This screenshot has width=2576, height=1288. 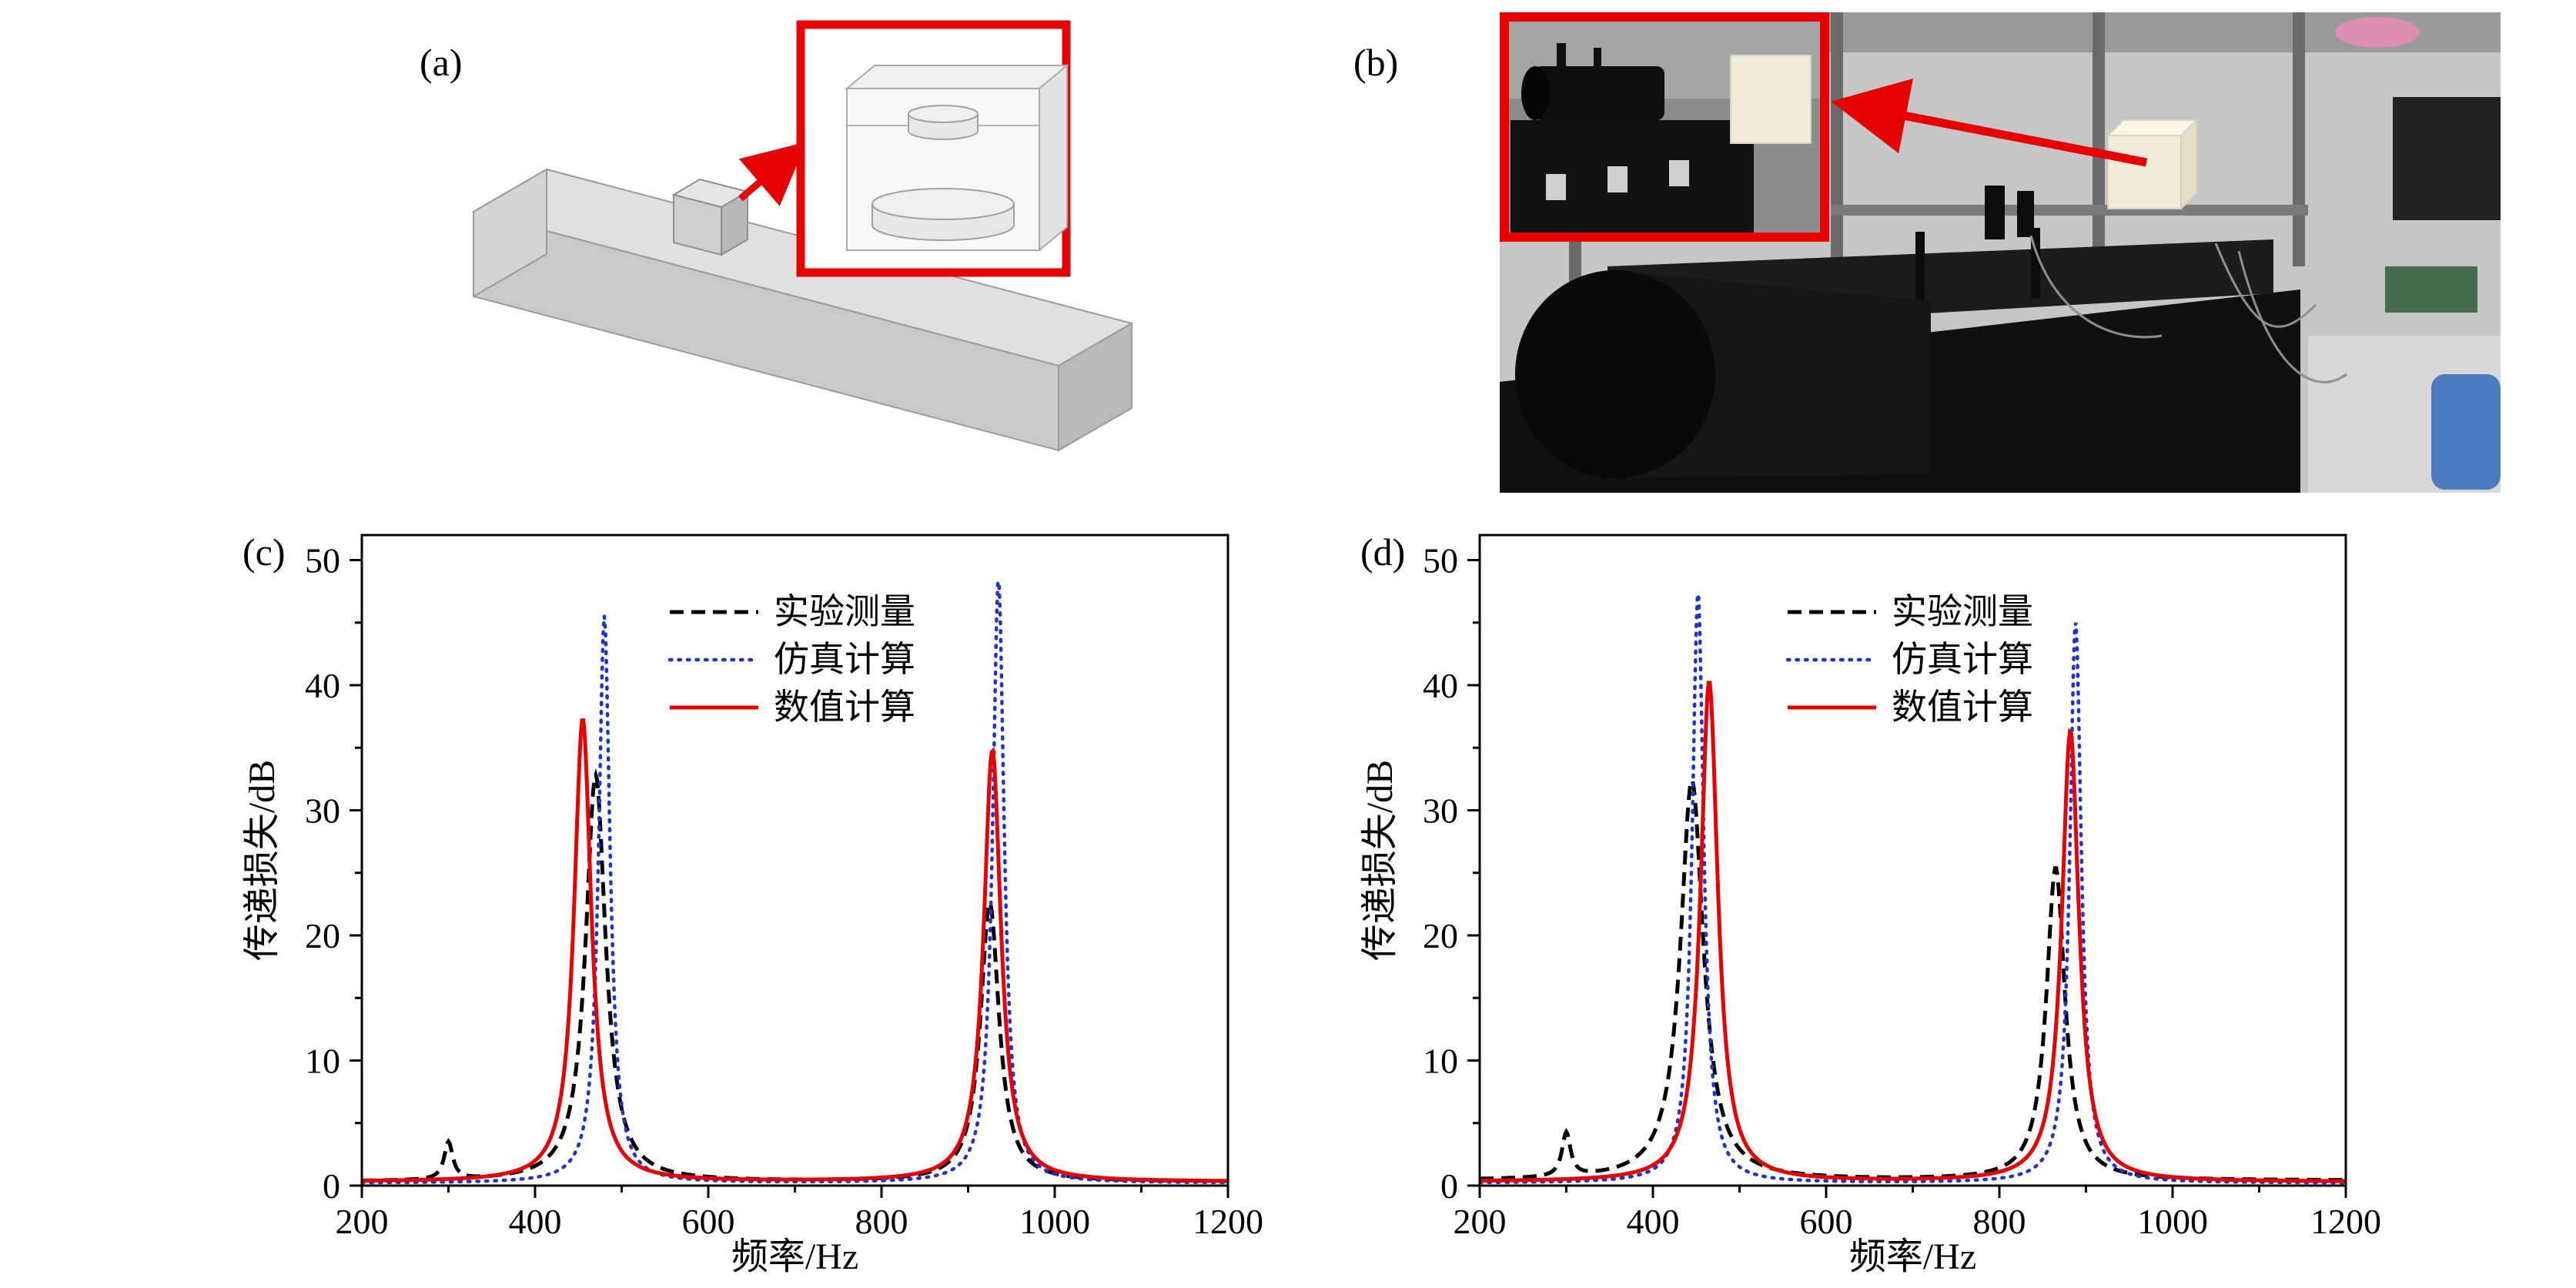 I want to click on panel-b-photo, so click(x=2001, y=252).